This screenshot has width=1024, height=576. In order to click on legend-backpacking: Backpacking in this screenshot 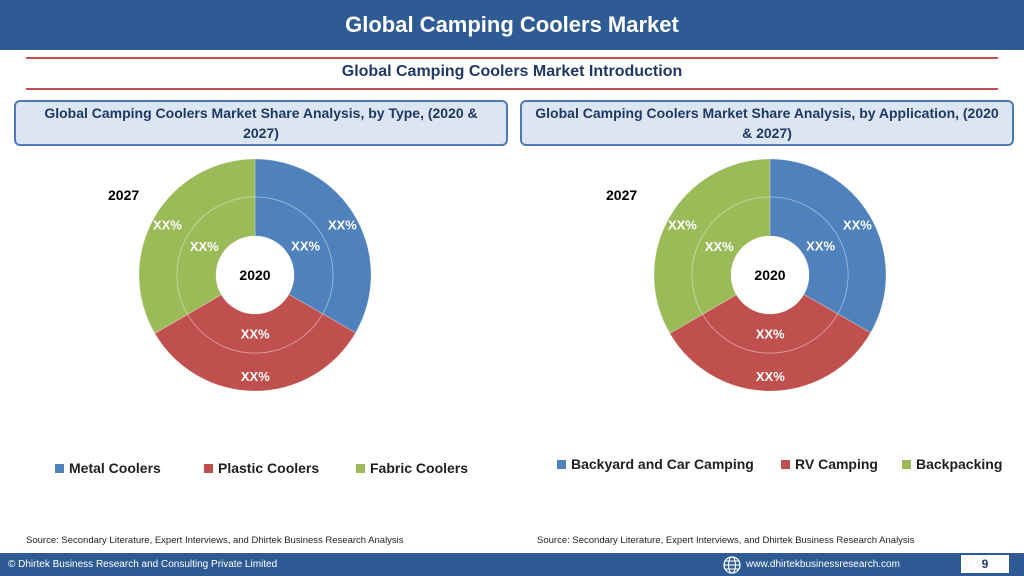, I will do `click(952, 464)`.